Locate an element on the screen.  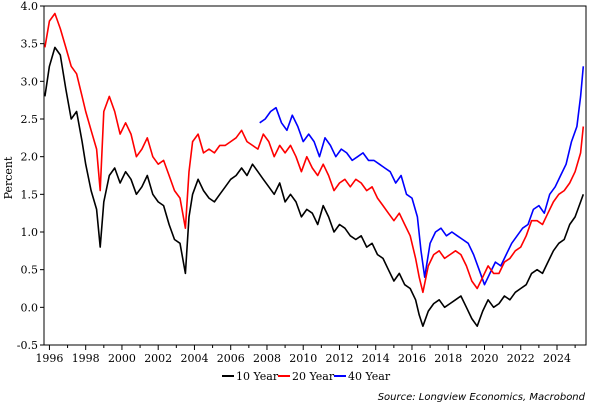
legend-label: 20 Year is located at coordinates (313, 376).